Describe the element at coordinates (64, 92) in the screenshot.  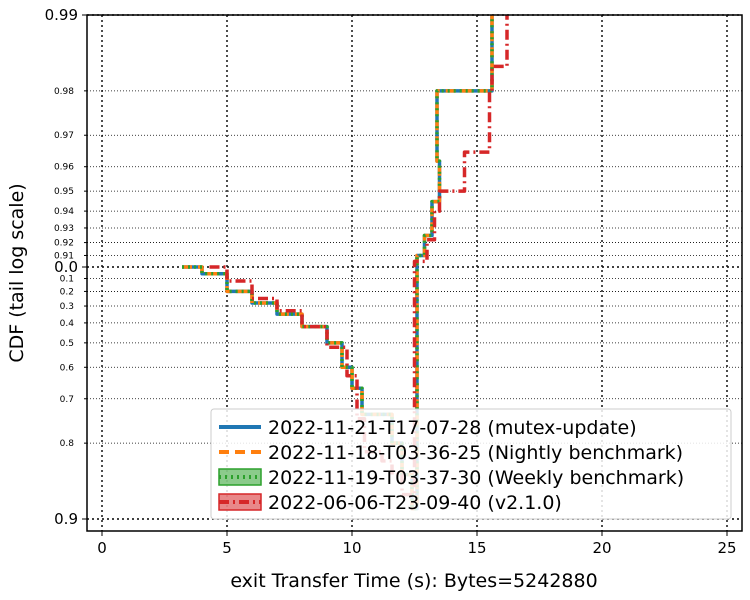
I see `y-tick-label: 0.98` at that location.